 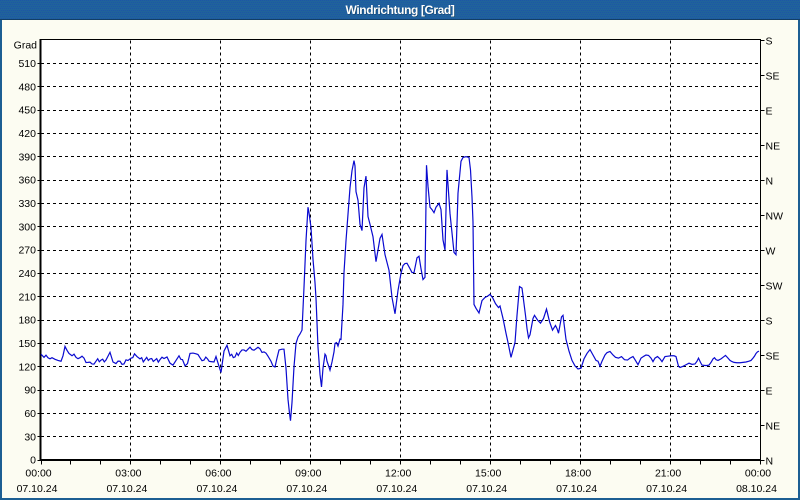 What do you see at coordinates (771, 251) in the screenshot?
I see `svg-text: W` at bounding box center [771, 251].